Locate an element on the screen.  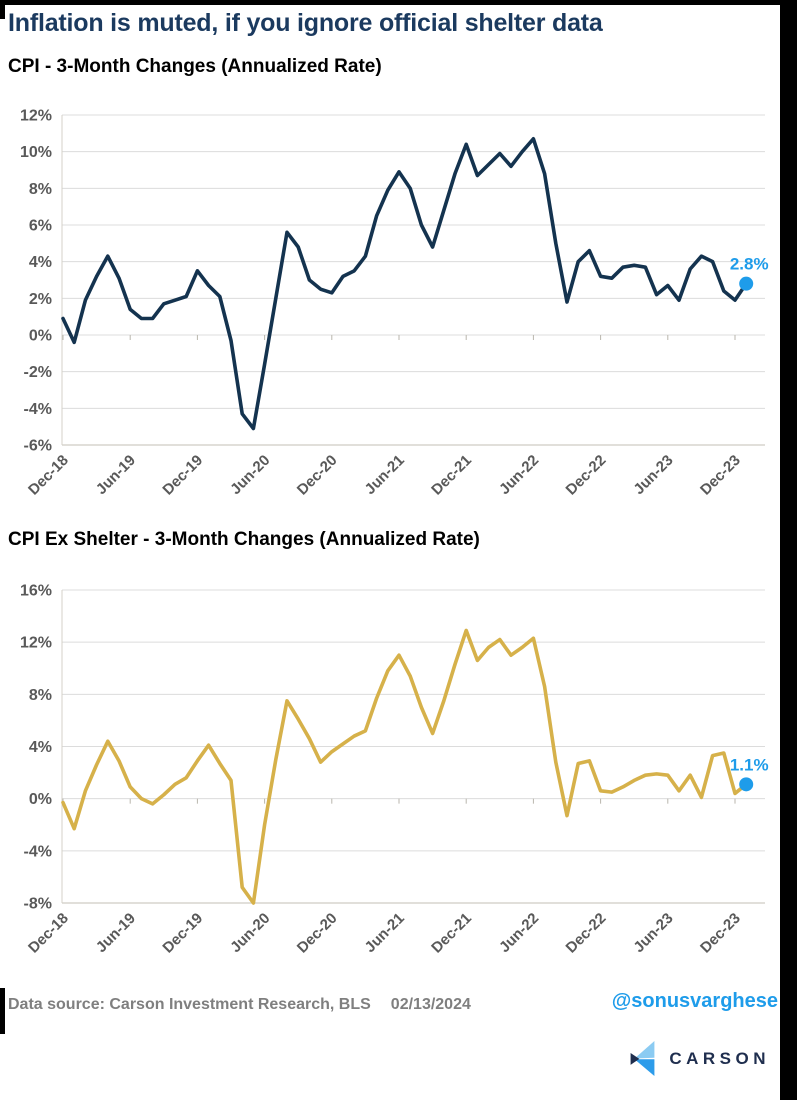
screenshot-border-right is located at coordinates (788, 550).